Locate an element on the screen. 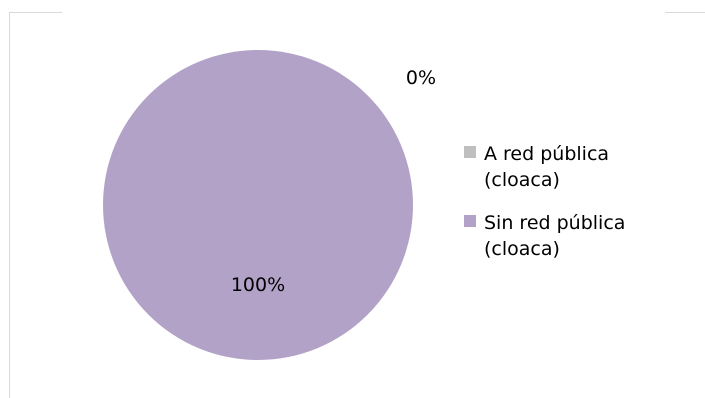  legend-label-a-red-publica-line-2: (cloaca) is located at coordinates (522, 180).